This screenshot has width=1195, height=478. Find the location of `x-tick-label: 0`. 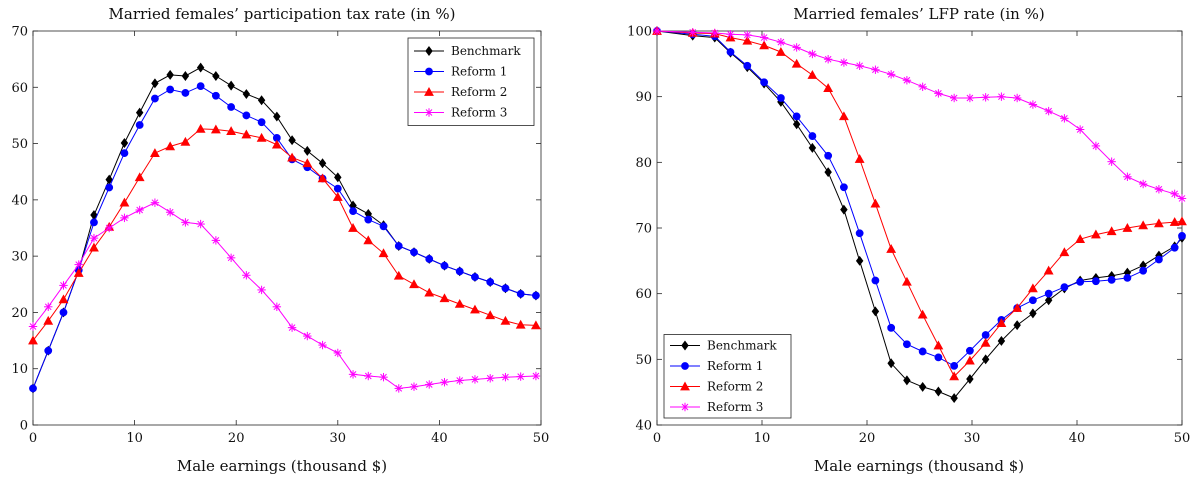

x-tick-label: 0 is located at coordinates (657, 438).